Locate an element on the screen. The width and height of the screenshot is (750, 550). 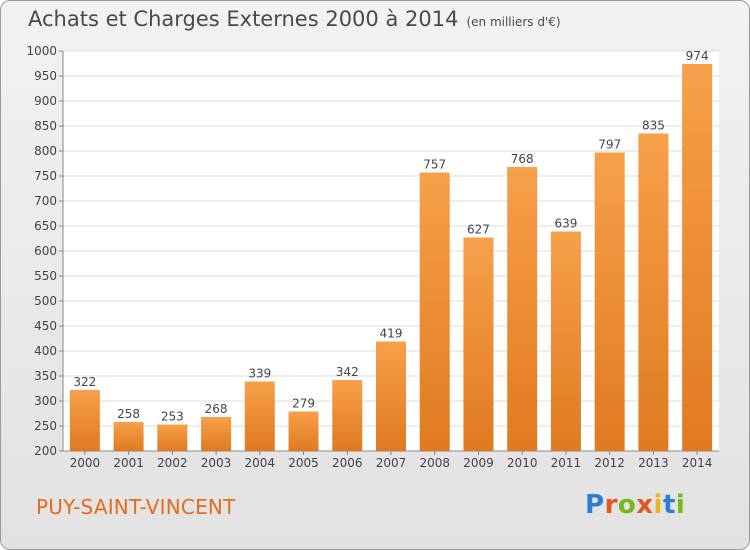
y-tick-label: 200 is located at coordinates (45, 451).